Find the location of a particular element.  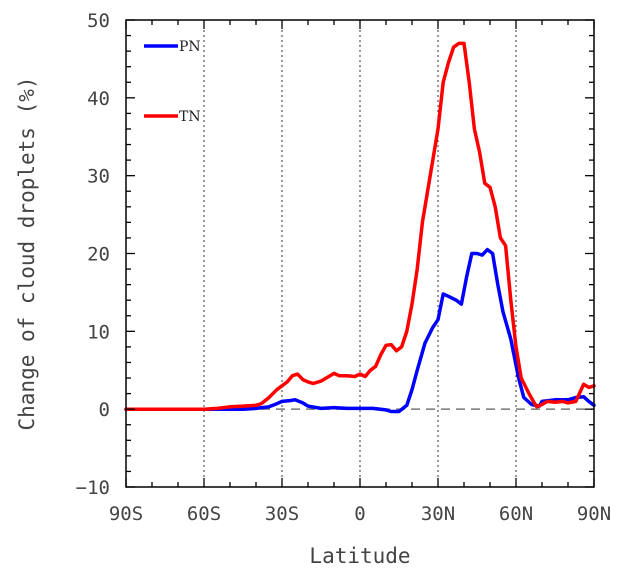

y-tick-label: 10 is located at coordinates (98, 332).